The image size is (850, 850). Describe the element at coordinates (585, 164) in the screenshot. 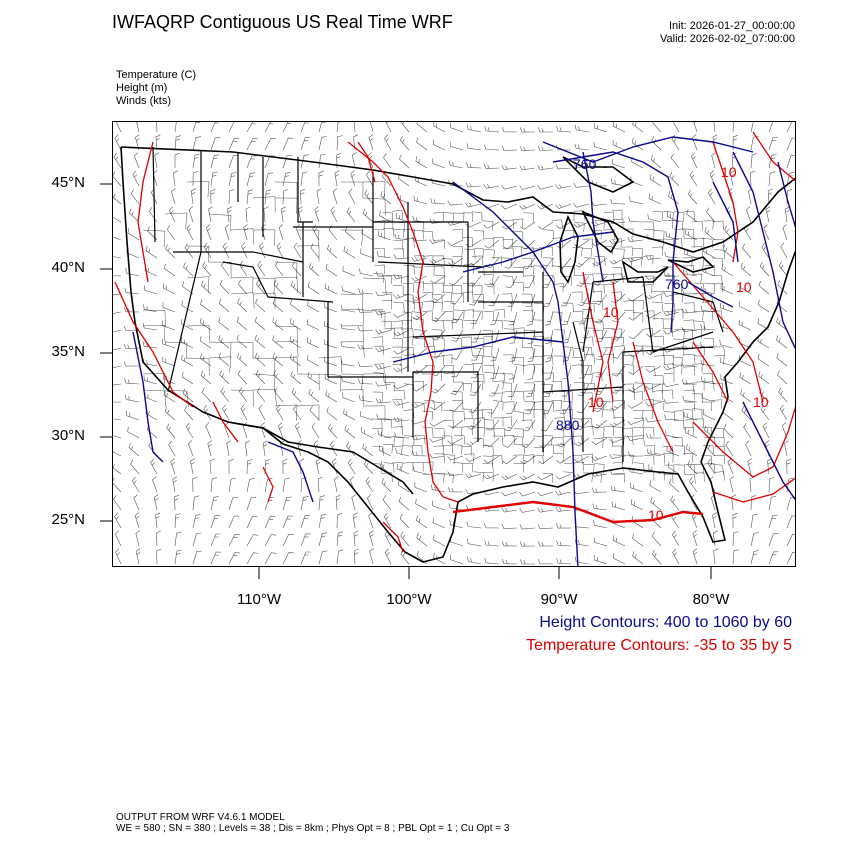

I see `height-contour-label: 760` at that location.